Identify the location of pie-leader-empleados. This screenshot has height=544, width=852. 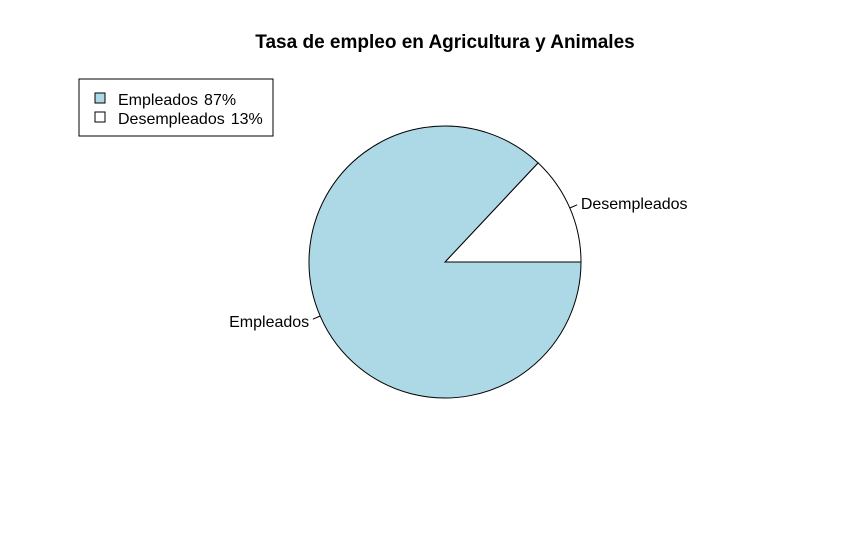
(316, 317).